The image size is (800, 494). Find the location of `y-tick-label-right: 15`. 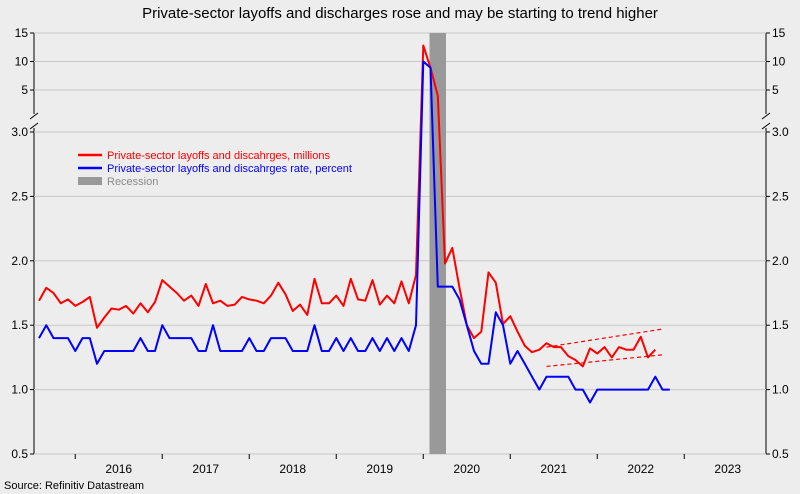

y-tick-label-right: 15 is located at coordinates (779, 33).